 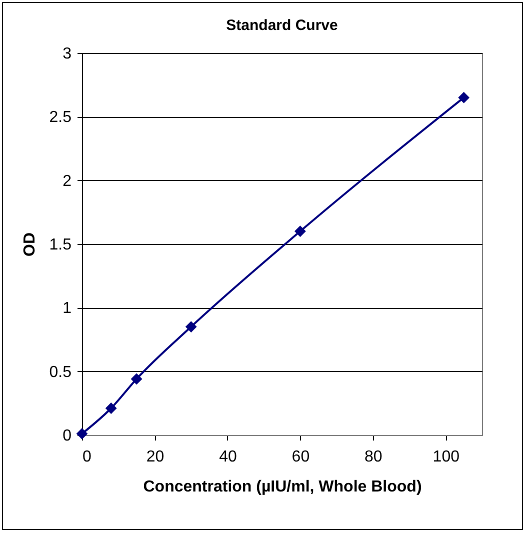 What do you see at coordinates (155, 457) in the screenshot?
I see `x-tick-label: 20` at bounding box center [155, 457].